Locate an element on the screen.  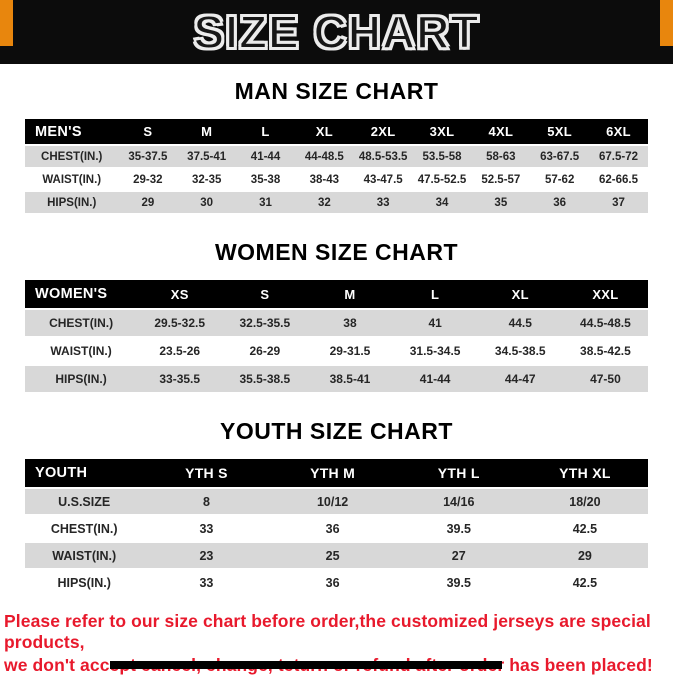
value-cell: 27 is located at coordinates (458, 555).